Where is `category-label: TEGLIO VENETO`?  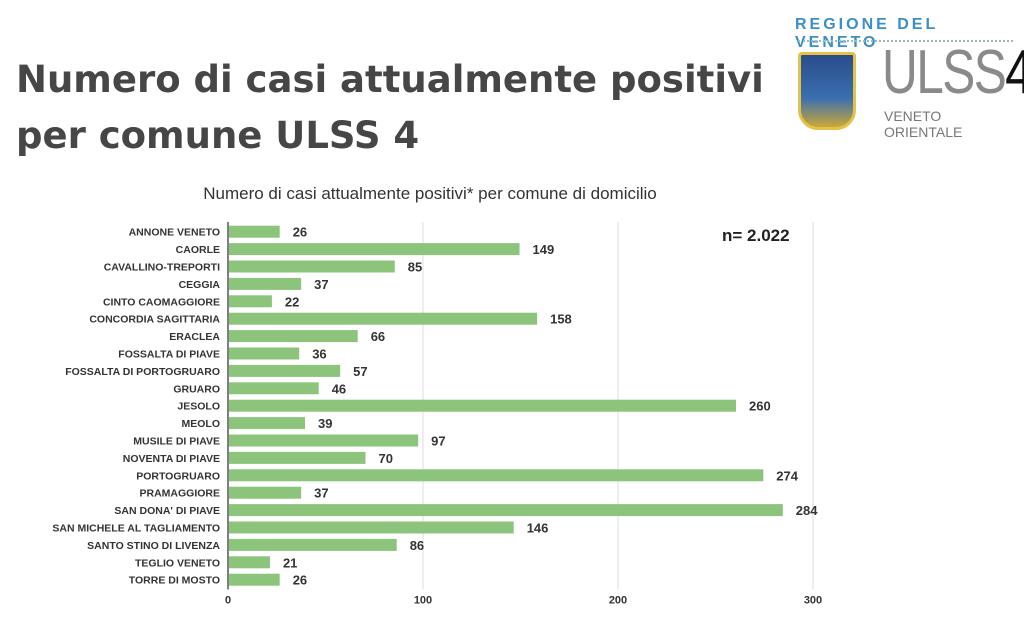
category-label: TEGLIO VENETO is located at coordinates (177, 563).